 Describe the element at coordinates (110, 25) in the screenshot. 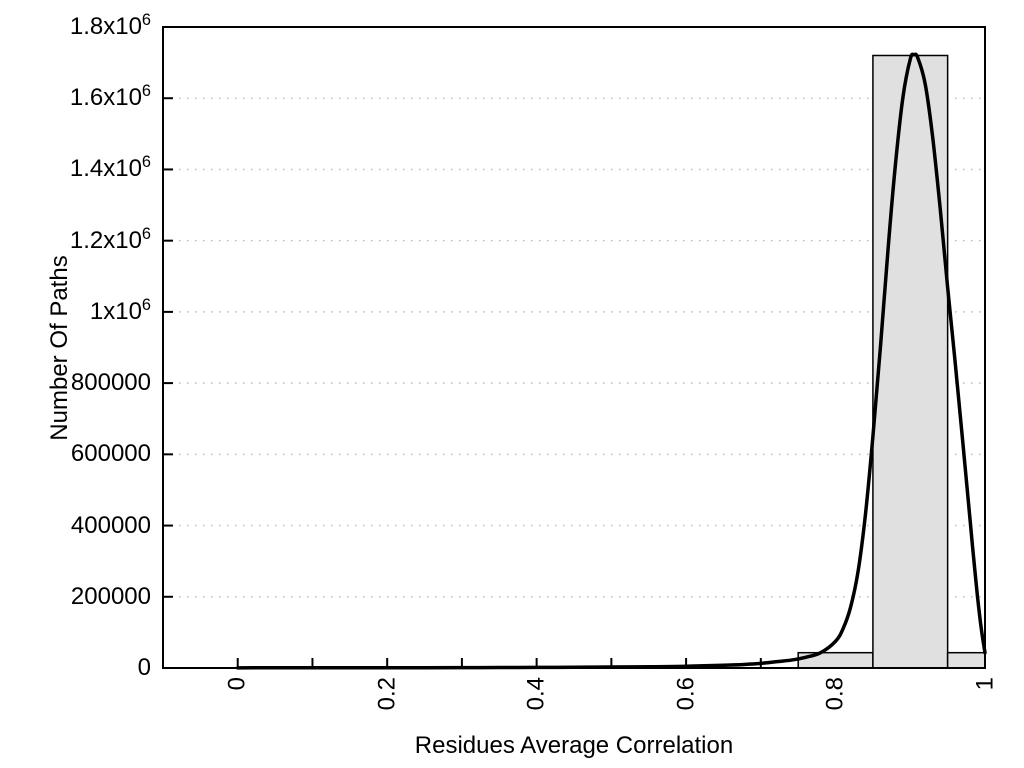

I see `y-tick-label: 1.8x106` at that location.